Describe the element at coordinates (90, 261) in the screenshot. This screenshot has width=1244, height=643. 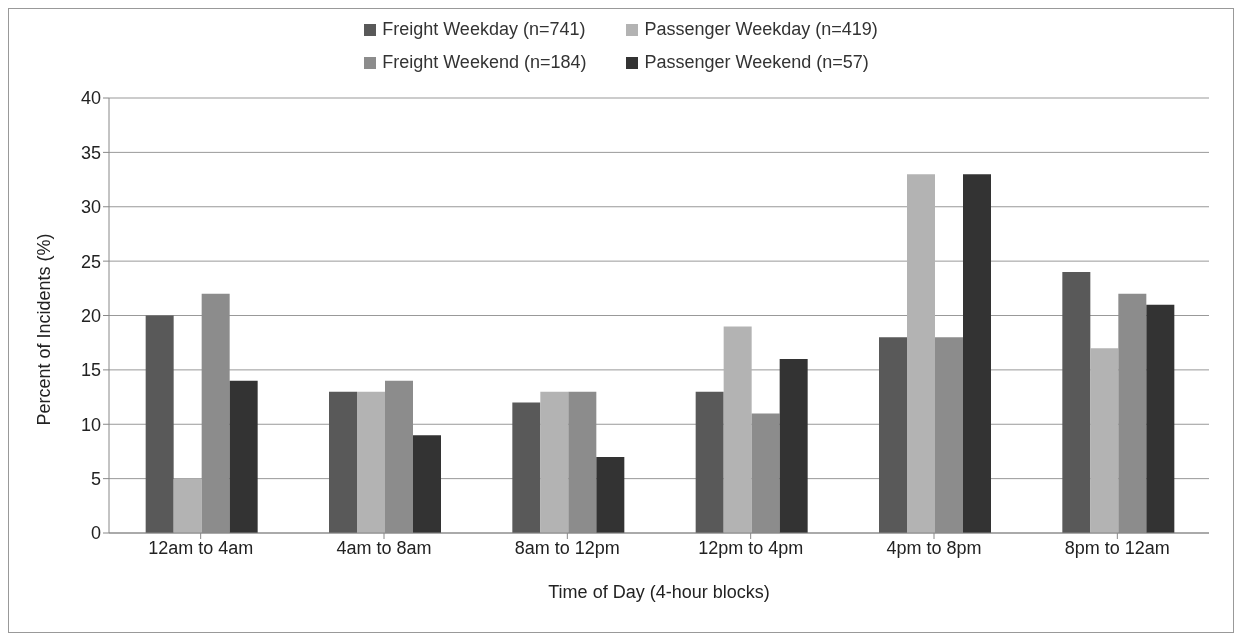
I see `y-tick-label: 25` at that location.